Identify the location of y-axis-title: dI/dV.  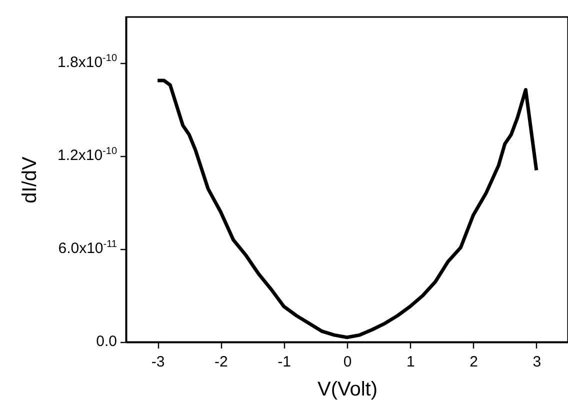
(29, 180).